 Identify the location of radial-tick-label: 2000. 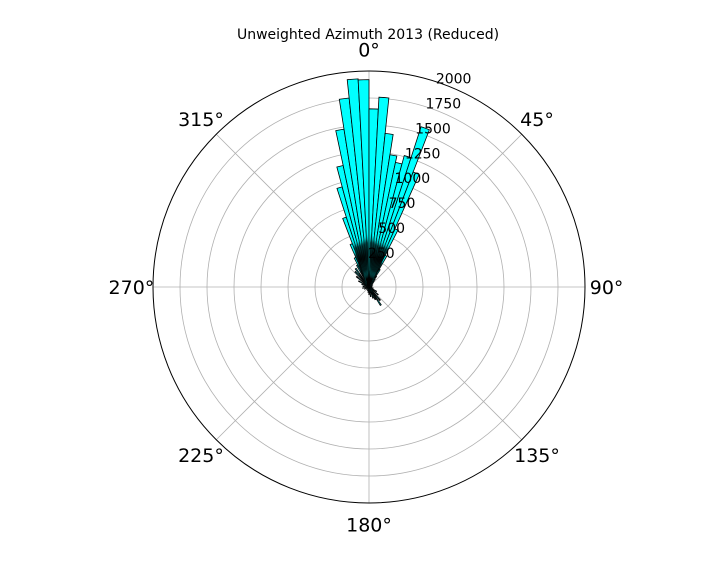
(454, 79).